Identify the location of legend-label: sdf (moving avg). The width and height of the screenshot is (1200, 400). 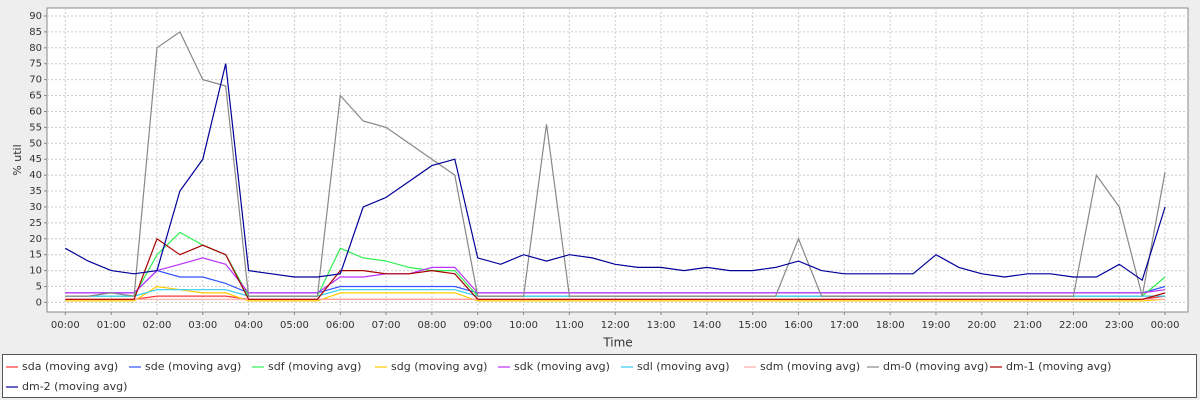
(314, 366).